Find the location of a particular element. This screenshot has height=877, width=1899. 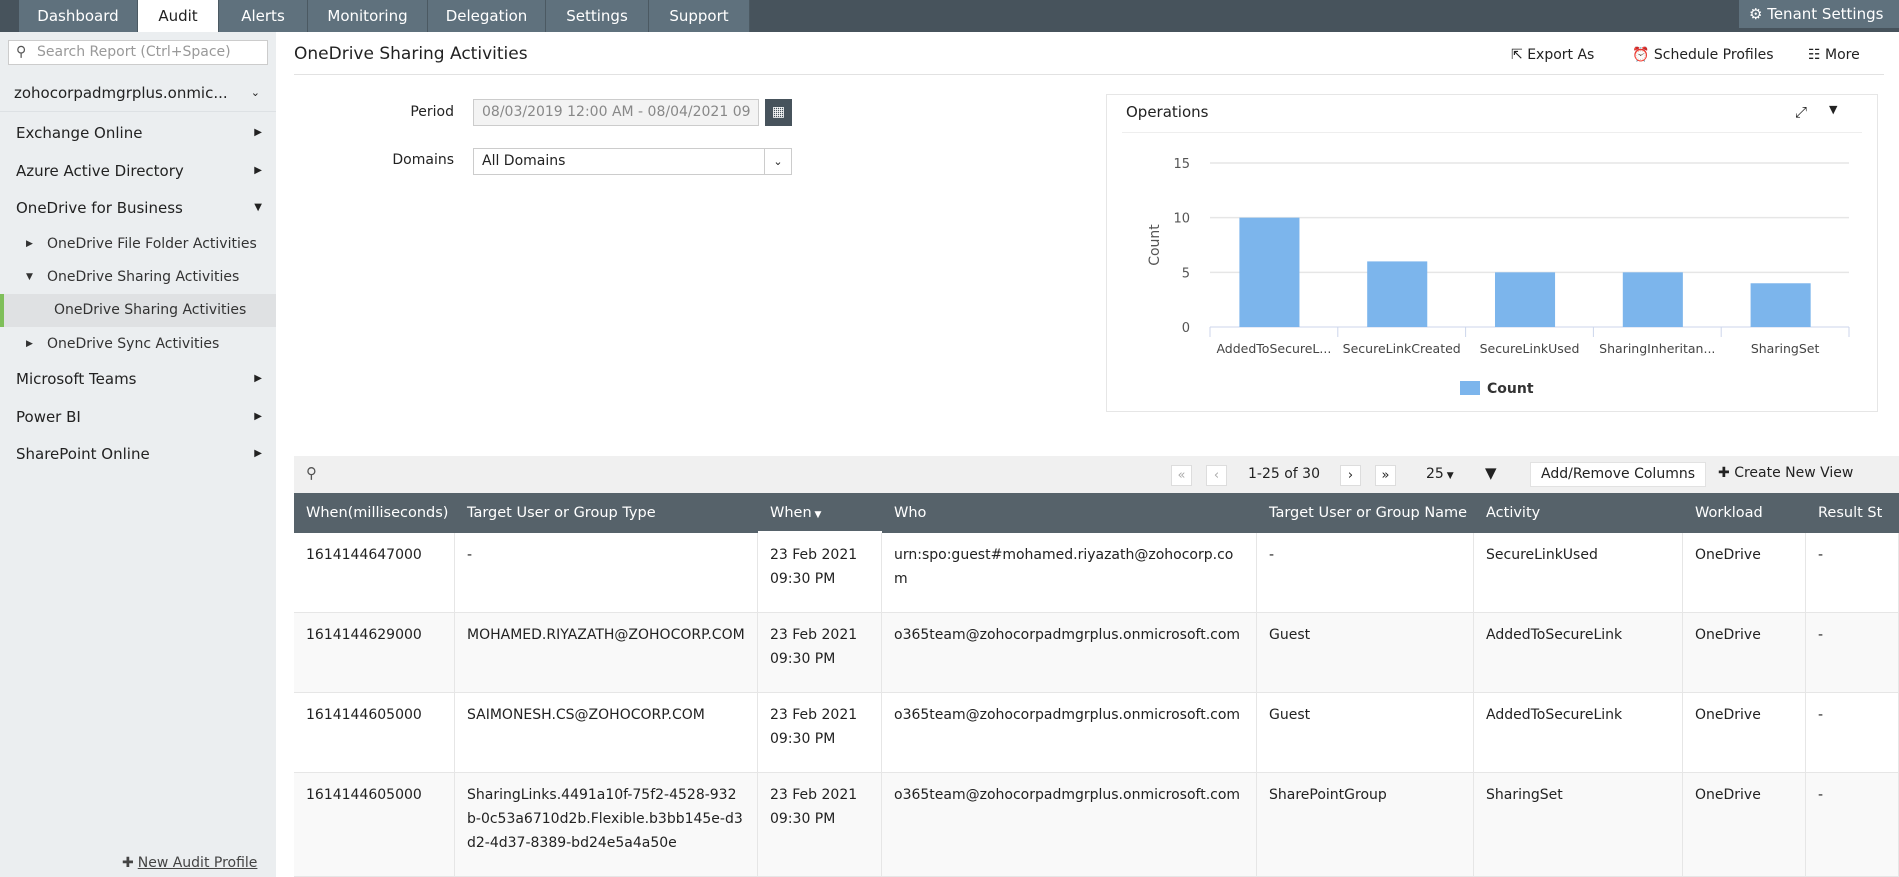

export-icon: ⇱ is located at coordinates (1519, 55).